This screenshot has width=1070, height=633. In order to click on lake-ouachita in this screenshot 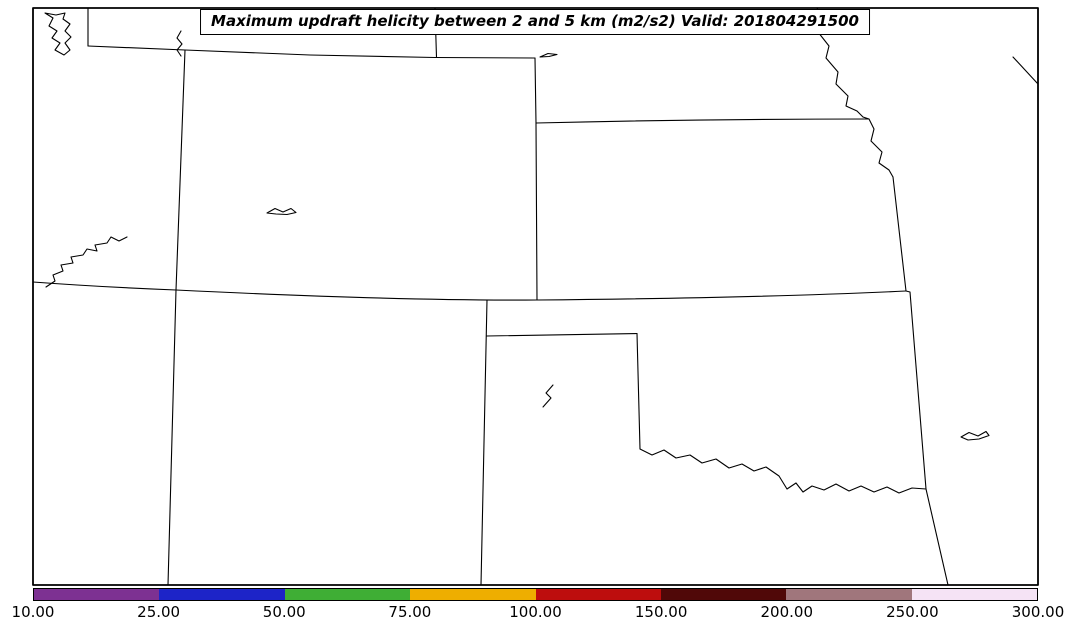, I will do `click(975, 435)`.